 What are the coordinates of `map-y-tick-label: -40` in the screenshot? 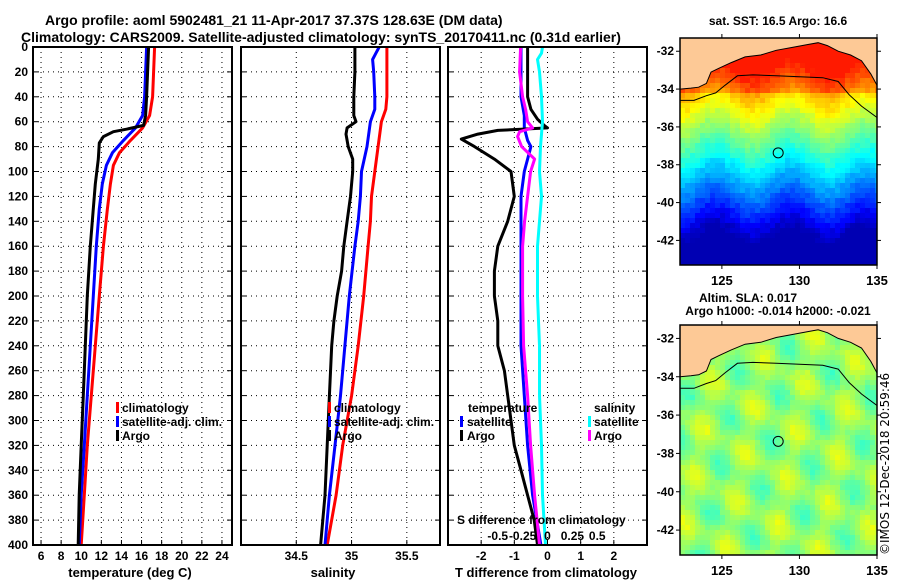 It's located at (666, 492).